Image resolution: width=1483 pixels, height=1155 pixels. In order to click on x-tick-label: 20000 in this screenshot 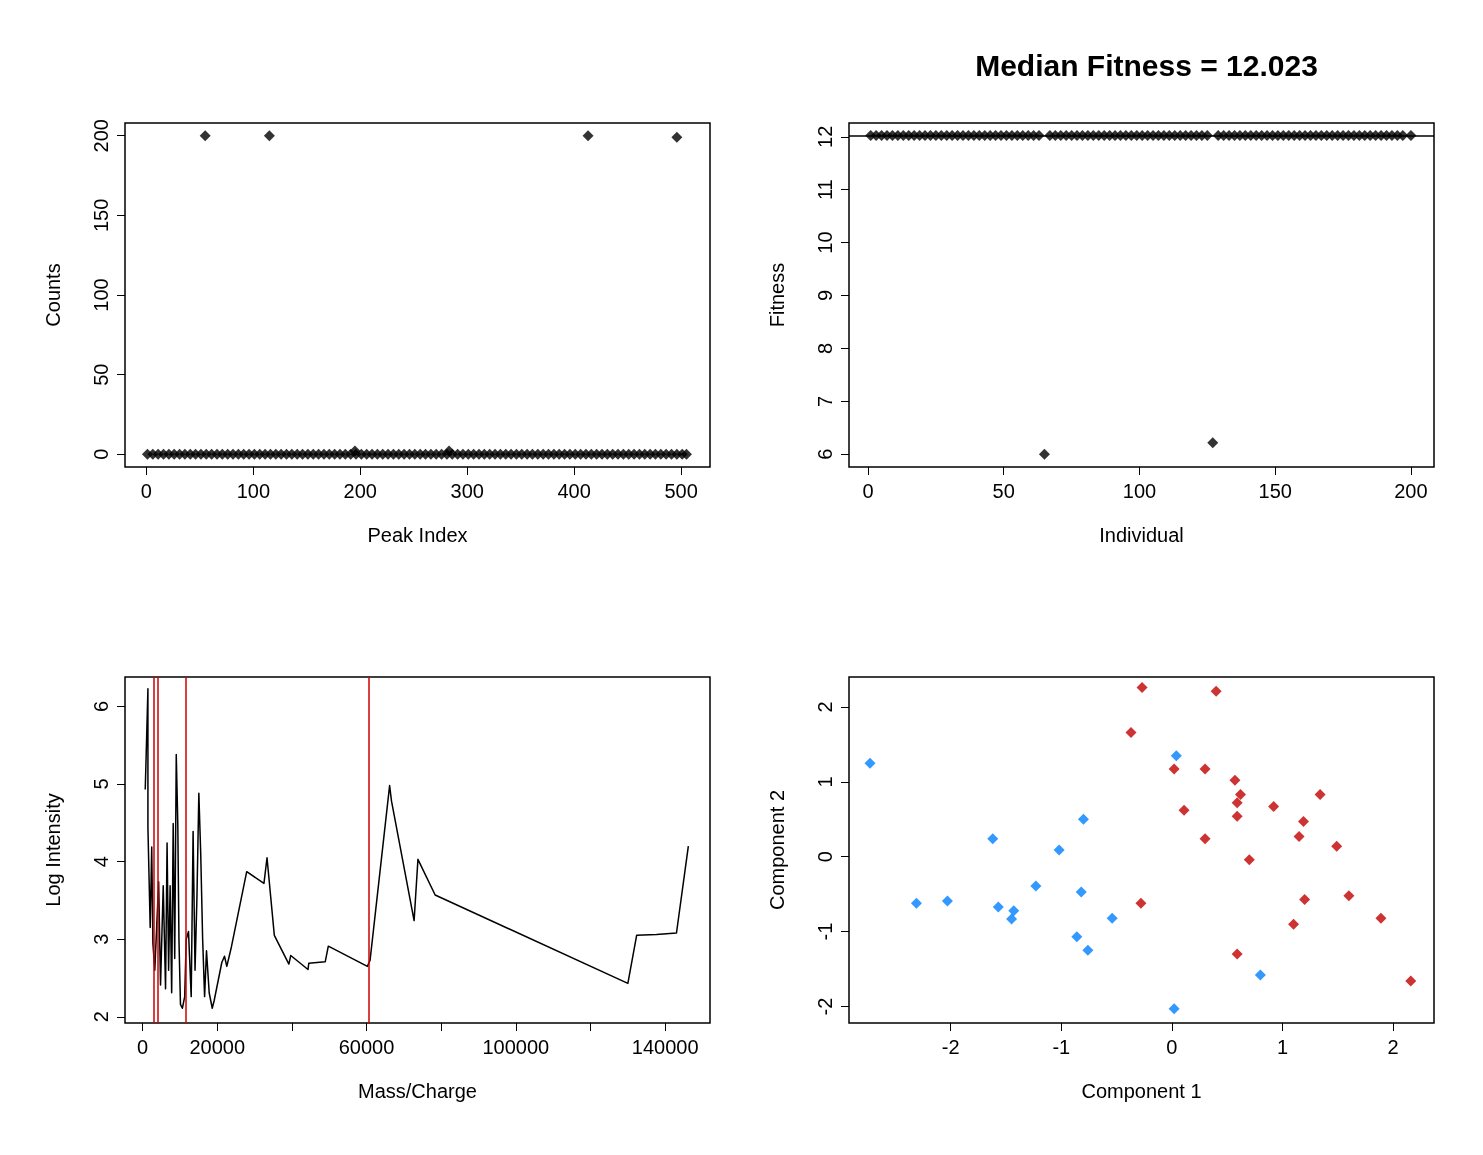, I will do `click(217, 1047)`.